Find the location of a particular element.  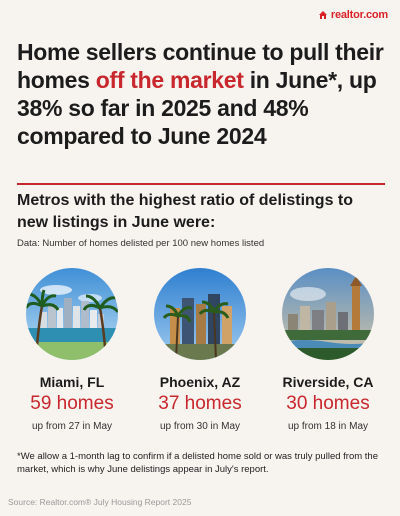

metro-card-riverside: Riverside, CA 30 homes up from 18 in May is located at coordinates (328, 350).